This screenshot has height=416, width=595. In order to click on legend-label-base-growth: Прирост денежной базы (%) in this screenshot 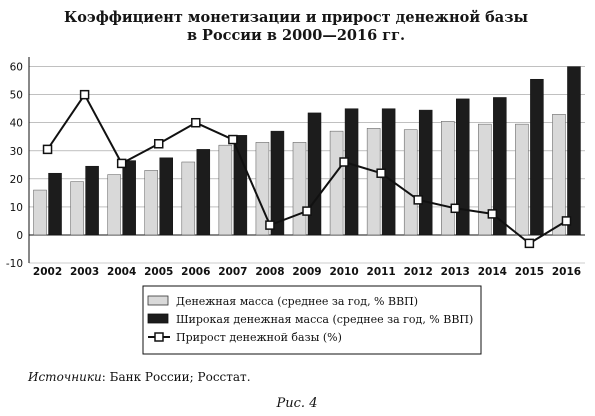, I will do `click(259, 337)`.